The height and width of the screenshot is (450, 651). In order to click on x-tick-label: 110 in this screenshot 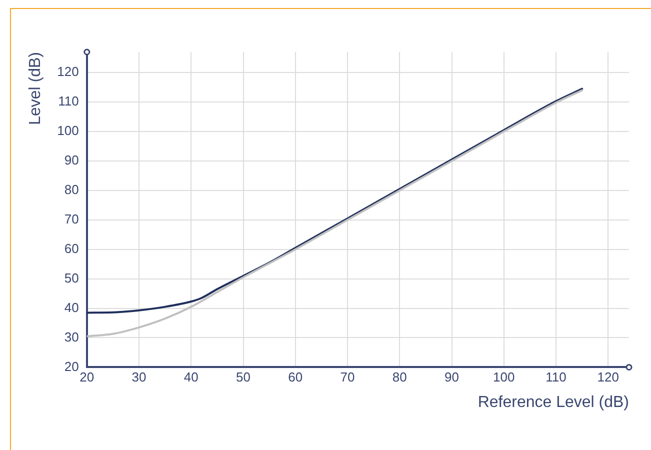, I will do `click(556, 377)`.